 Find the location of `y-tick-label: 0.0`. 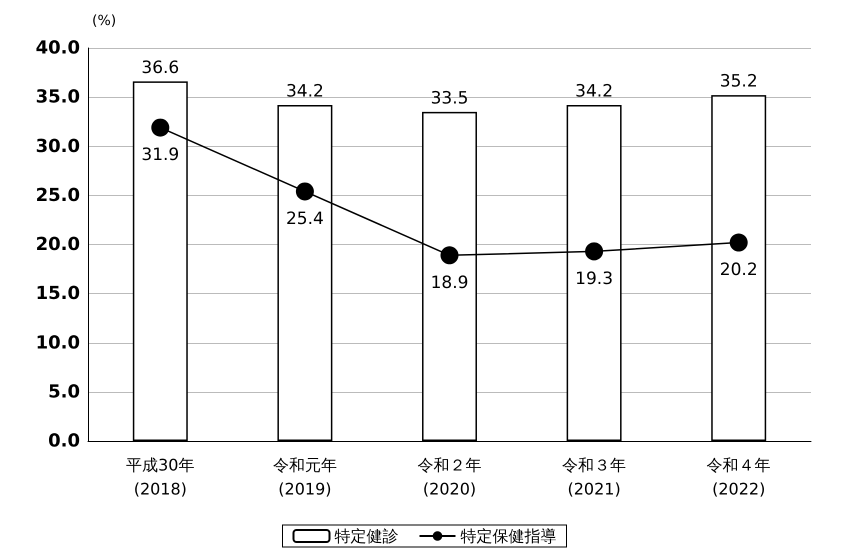

y-tick-label: 0.0 is located at coordinates (64, 441).